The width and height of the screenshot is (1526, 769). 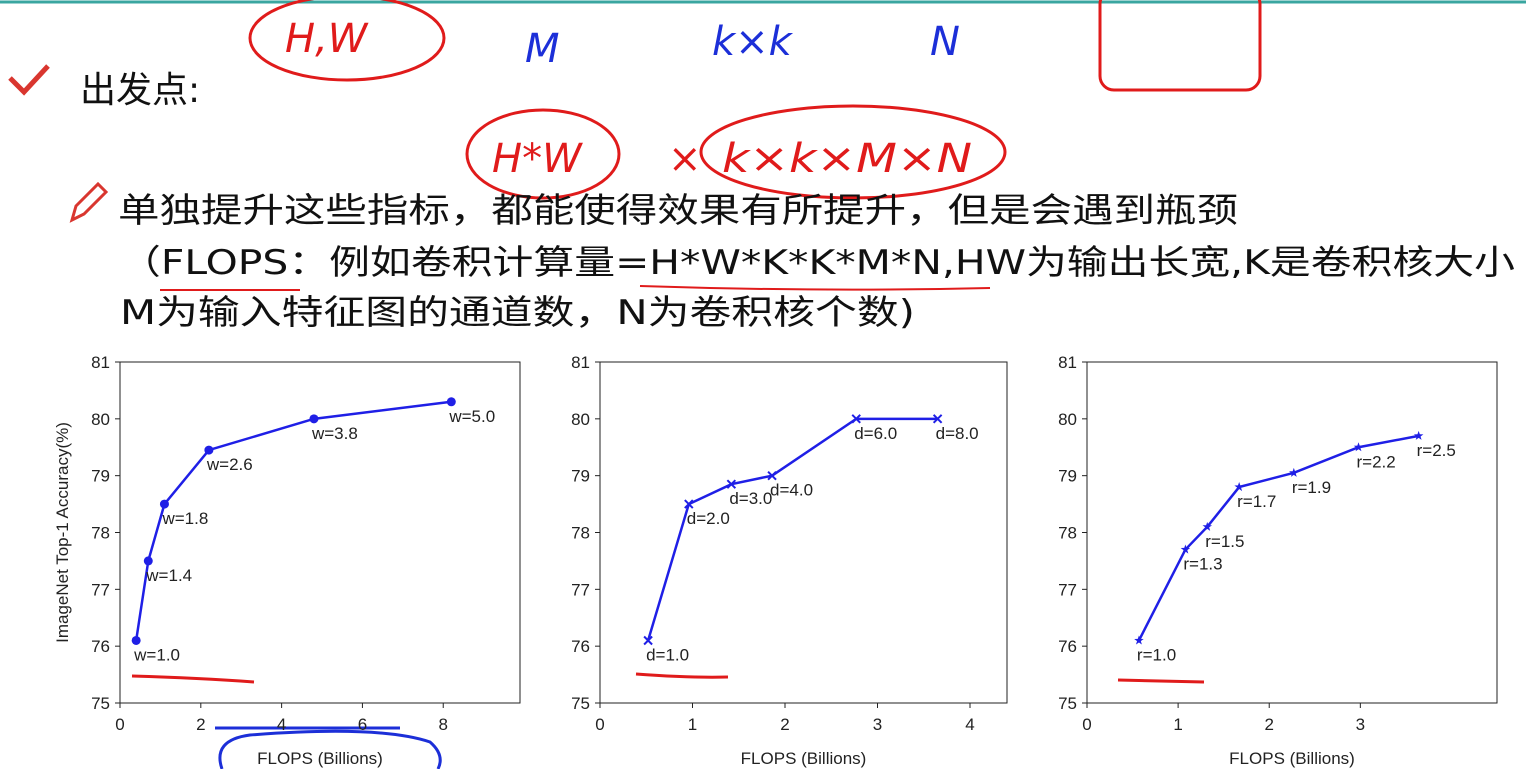 I want to click on y-axis-label: ImageNet Top-1 Accuracy(%), so click(x=62, y=532).